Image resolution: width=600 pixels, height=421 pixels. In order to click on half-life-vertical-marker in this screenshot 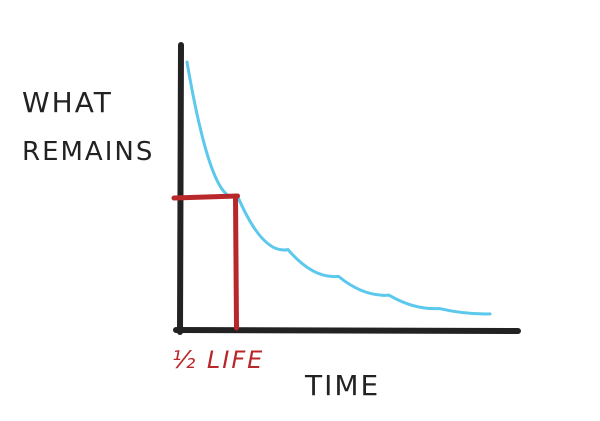, I will do `click(236, 262)`.